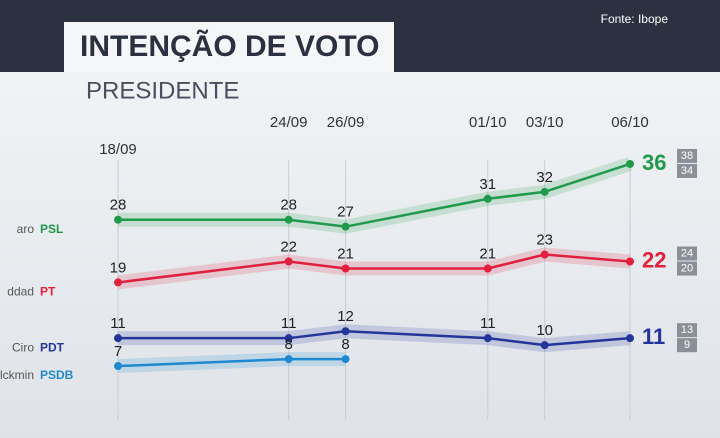 This screenshot has height=438, width=720. I want to click on margin-label: 24, so click(687, 253).